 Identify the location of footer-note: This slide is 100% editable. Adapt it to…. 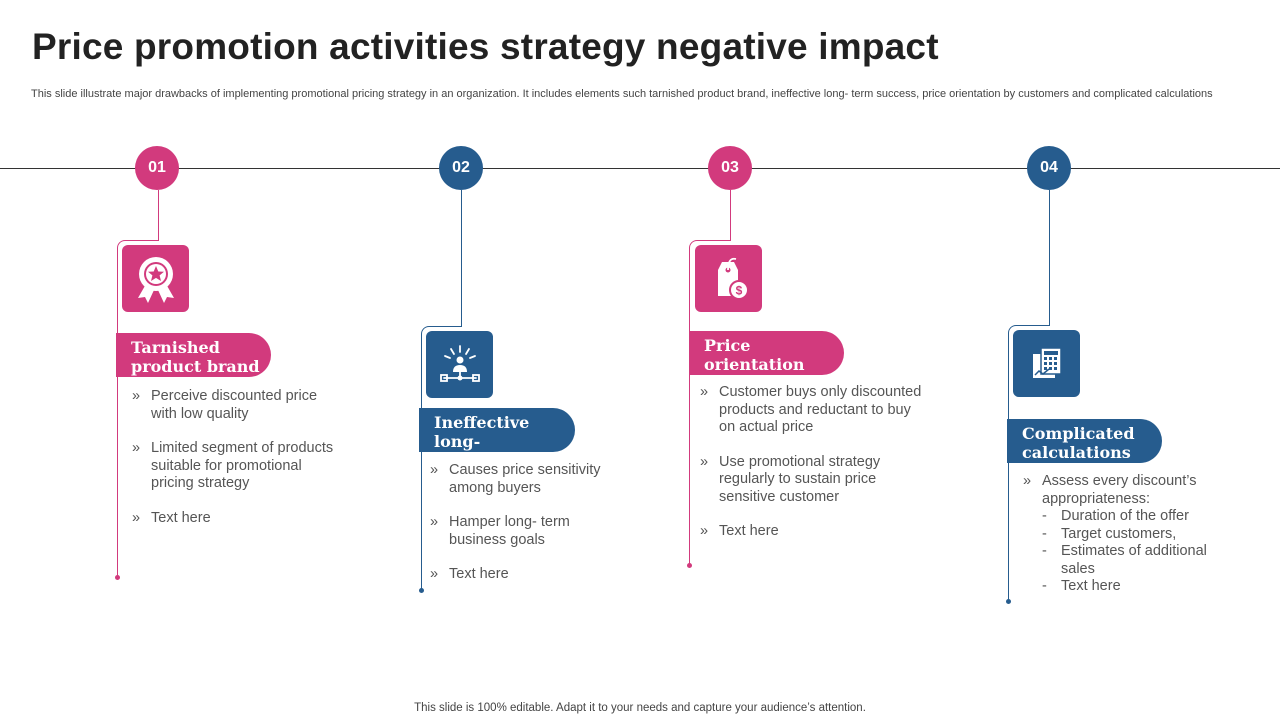
(640, 708).